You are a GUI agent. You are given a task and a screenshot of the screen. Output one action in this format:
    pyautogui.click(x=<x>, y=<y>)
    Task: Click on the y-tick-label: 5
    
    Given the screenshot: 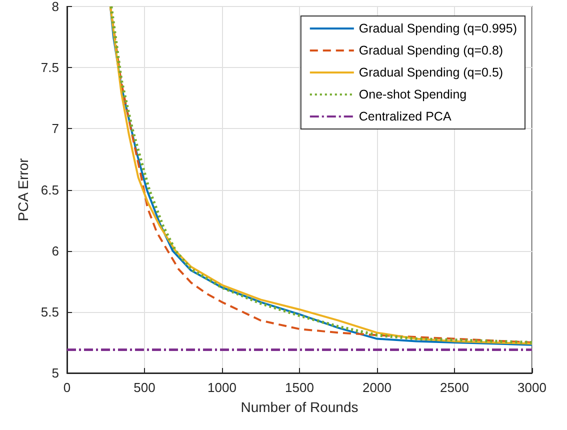 What is the action you would take?
    pyautogui.click(x=55, y=373)
    